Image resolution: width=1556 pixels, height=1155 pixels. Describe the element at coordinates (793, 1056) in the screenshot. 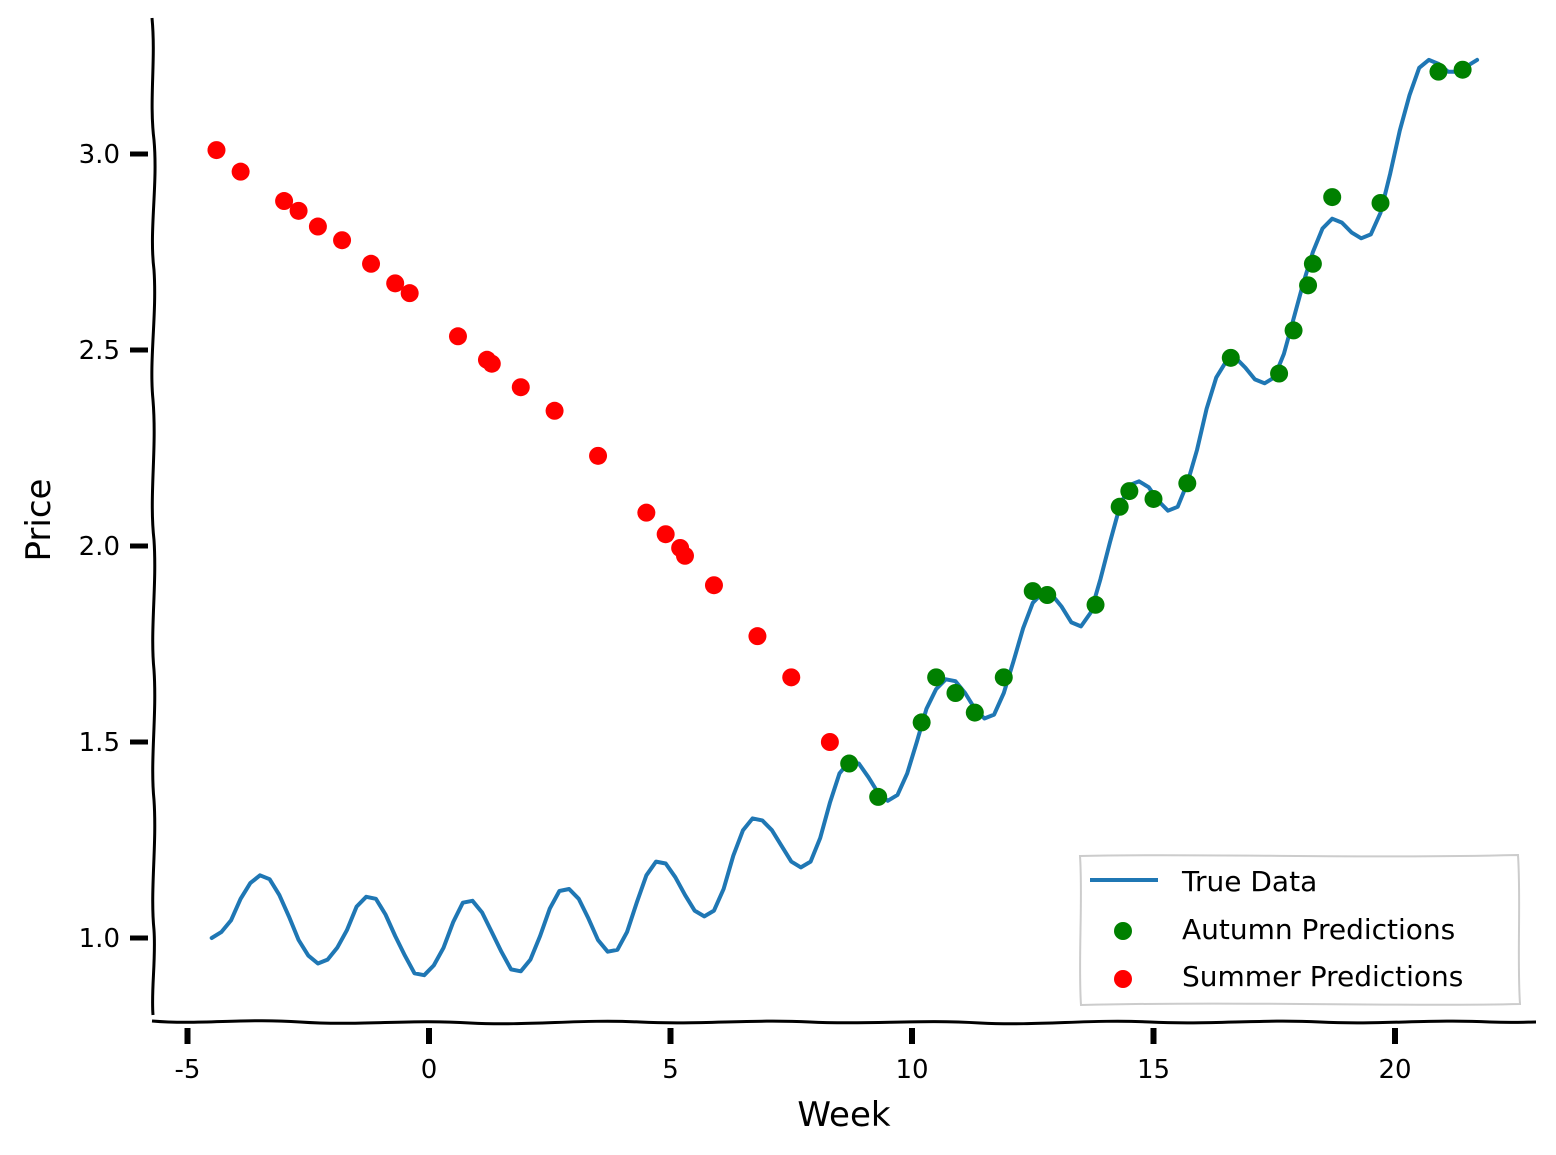

I see `x-ticks: -5 0 5 10 15 20` at that location.